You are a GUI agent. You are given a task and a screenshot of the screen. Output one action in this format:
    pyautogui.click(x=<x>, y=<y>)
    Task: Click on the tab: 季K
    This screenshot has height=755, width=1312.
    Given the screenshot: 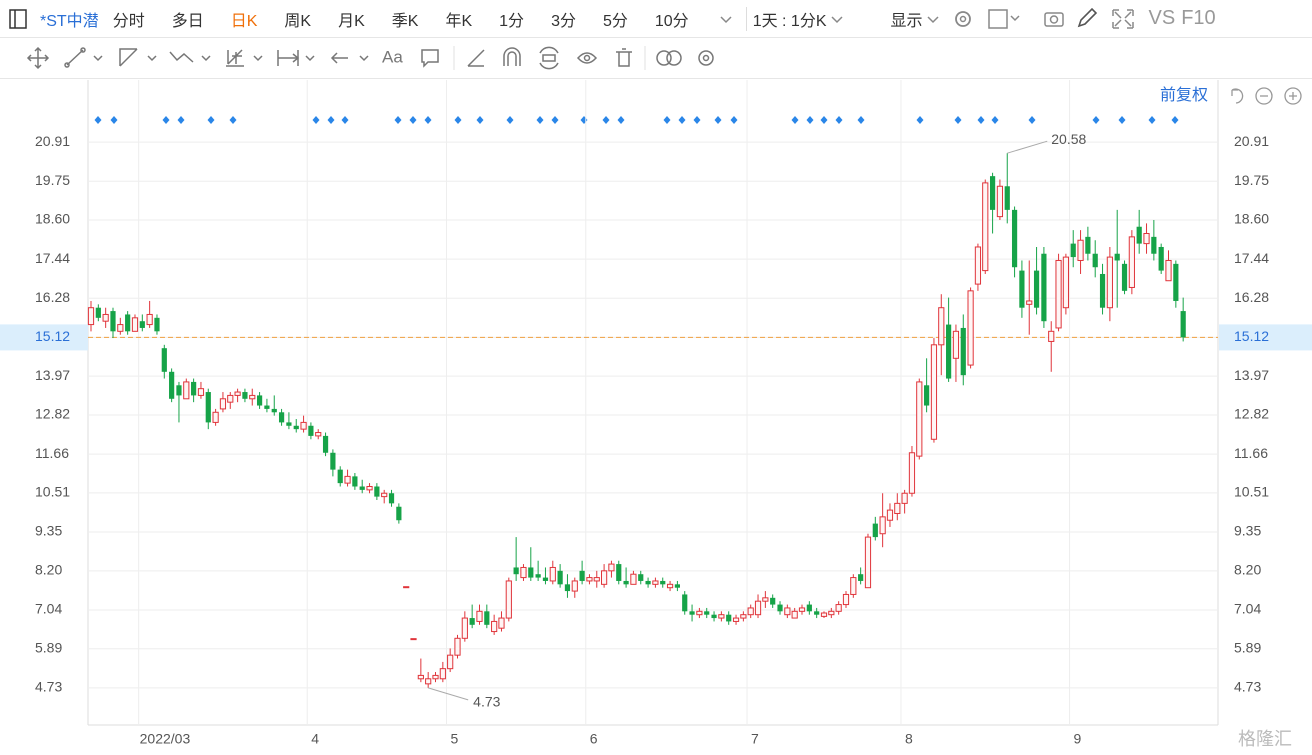 What is the action you would take?
    pyautogui.click(x=405, y=21)
    